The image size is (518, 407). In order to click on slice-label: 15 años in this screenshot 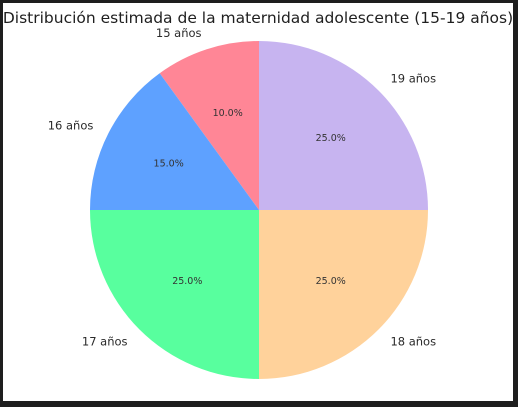, I will do `click(179, 33)`.